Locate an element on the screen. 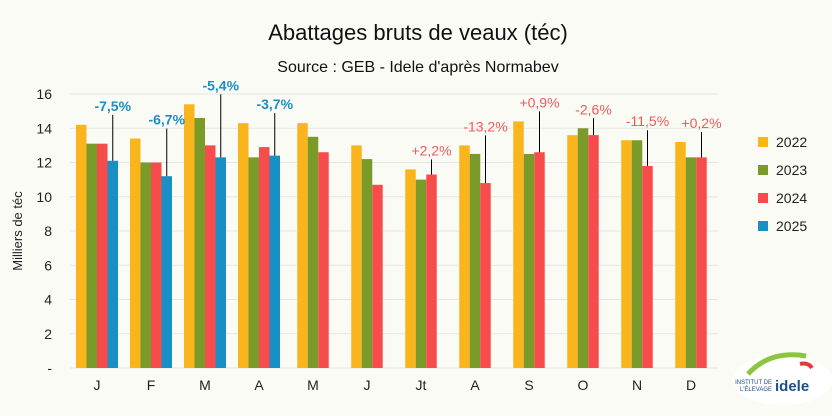 Image resolution: width=832 pixels, height=416 pixels. logo-brand: idele is located at coordinates (792, 386).